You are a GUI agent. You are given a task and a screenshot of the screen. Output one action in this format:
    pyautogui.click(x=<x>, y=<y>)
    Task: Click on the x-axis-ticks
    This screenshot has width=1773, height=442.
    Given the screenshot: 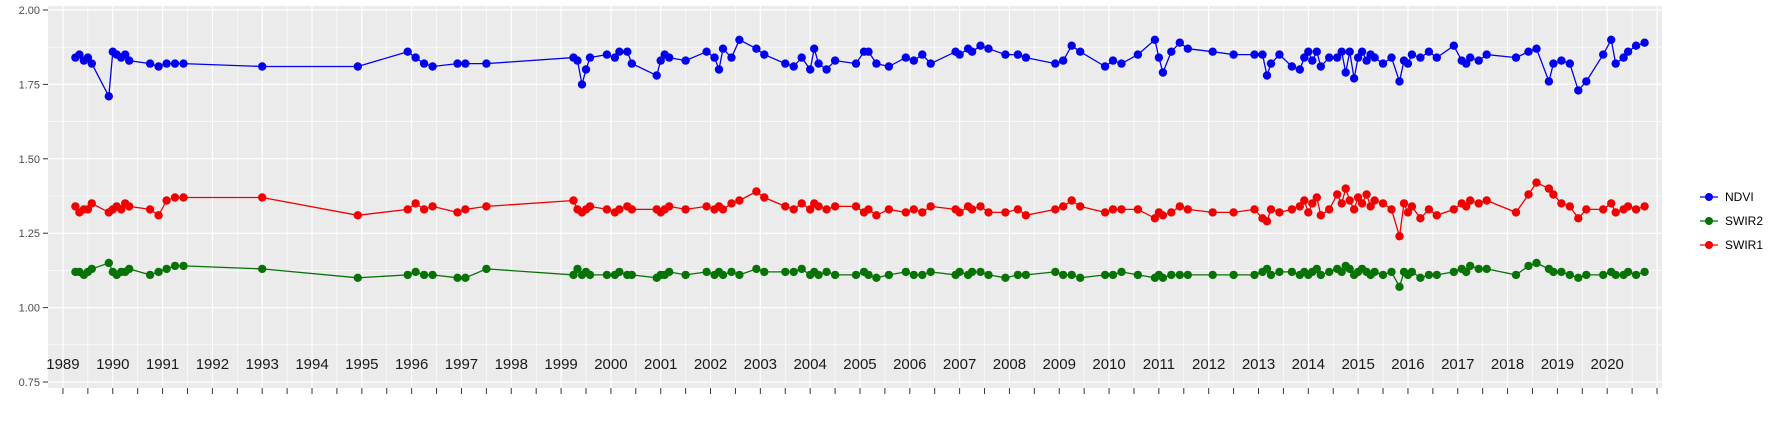 What is the action you would take?
    pyautogui.click(x=860, y=391)
    